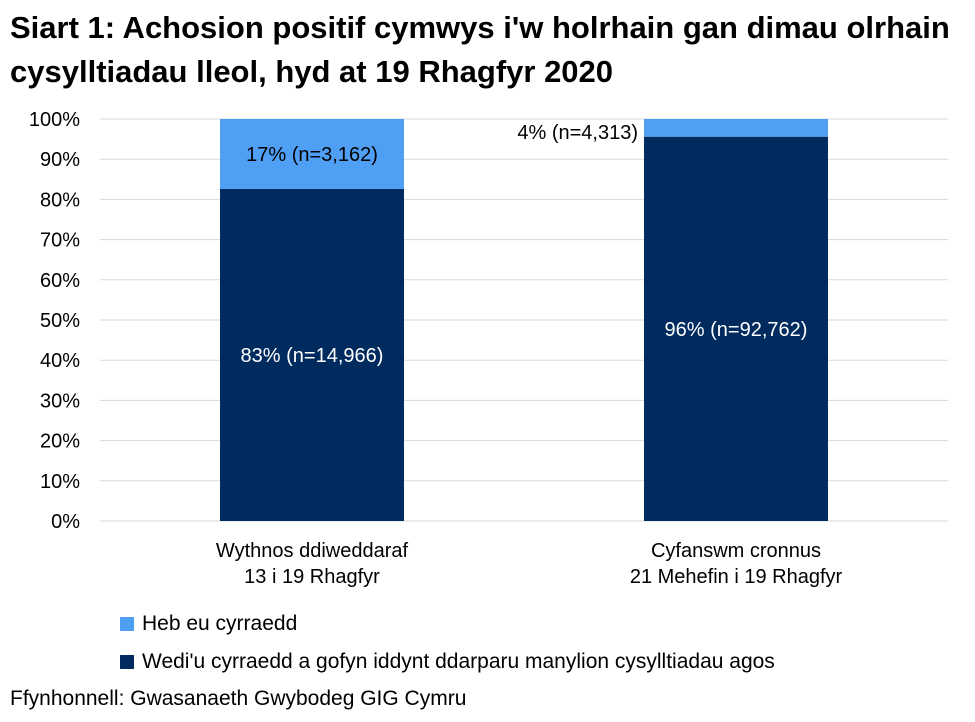 The height and width of the screenshot is (722, 975). Describe the element at coordinates (577, 133) in the screenshot. I see `data-label: 4% (n=4,313)` at that location.